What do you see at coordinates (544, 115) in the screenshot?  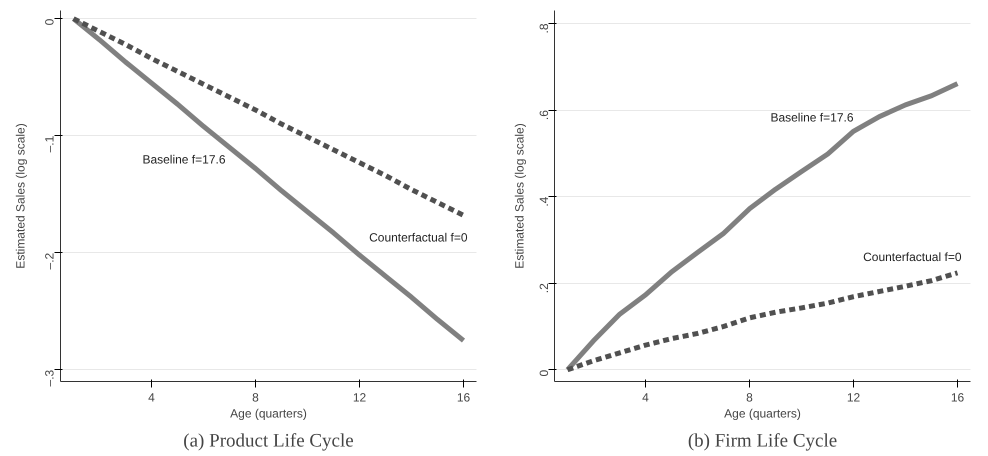 I see `y-tick-label: .6` at bounding box center [544, 115].